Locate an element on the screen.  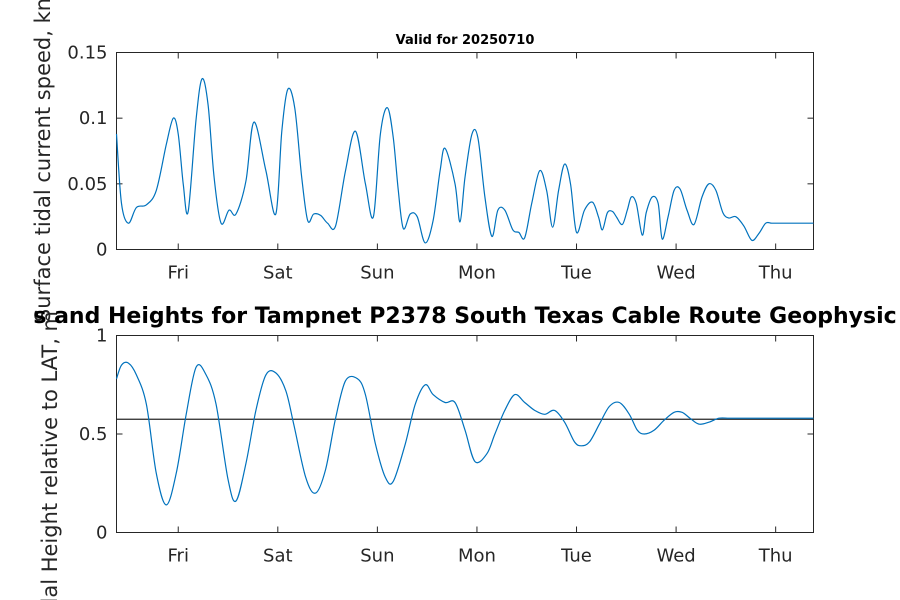
y-tick-label: 0.15 is located at coordinates (87, 53).